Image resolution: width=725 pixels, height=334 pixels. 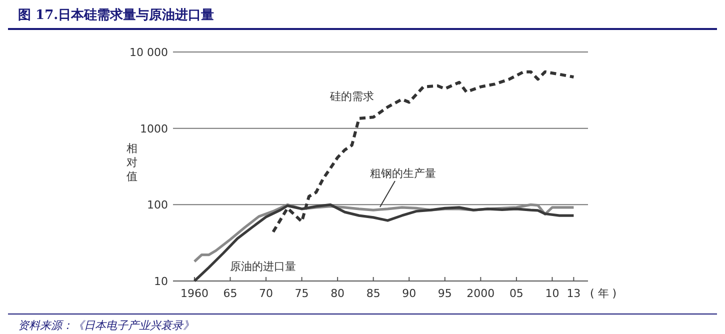 I want to click on x-axis-title: ( 年 ), so click(x=603, y=293).